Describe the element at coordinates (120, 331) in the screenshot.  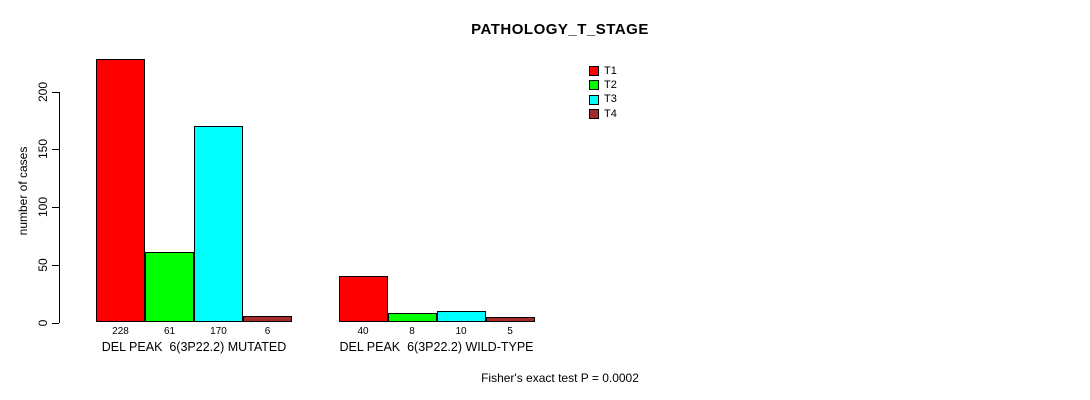
I see `bar-value-label: 228` at that location.